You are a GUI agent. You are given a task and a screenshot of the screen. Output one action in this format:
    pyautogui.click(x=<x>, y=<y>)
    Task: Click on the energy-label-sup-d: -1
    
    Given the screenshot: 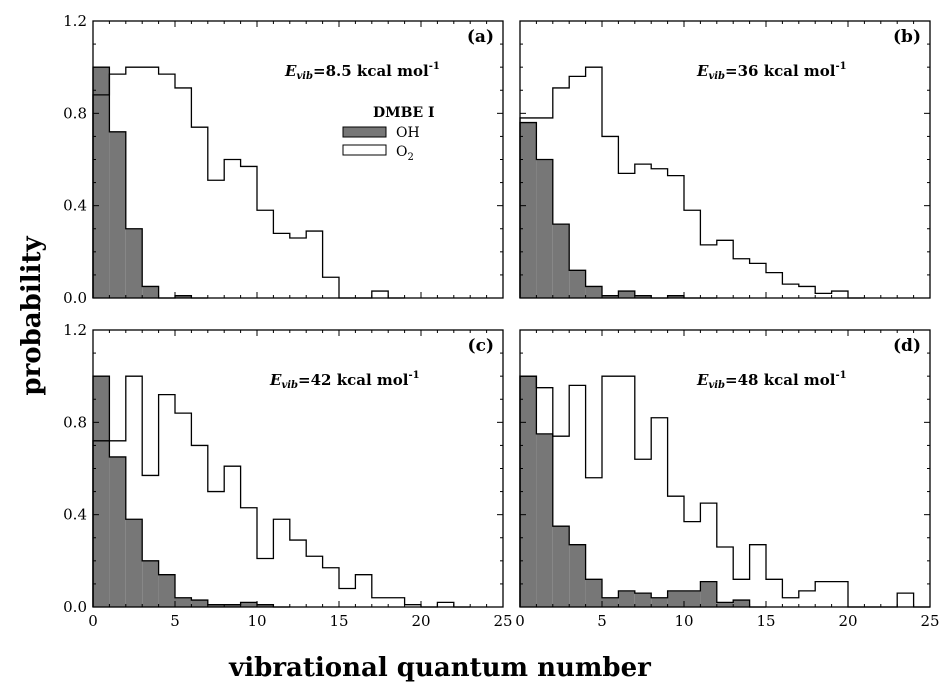 What is the action you would take?
    pyautogui.click(x=840, y=375)
    